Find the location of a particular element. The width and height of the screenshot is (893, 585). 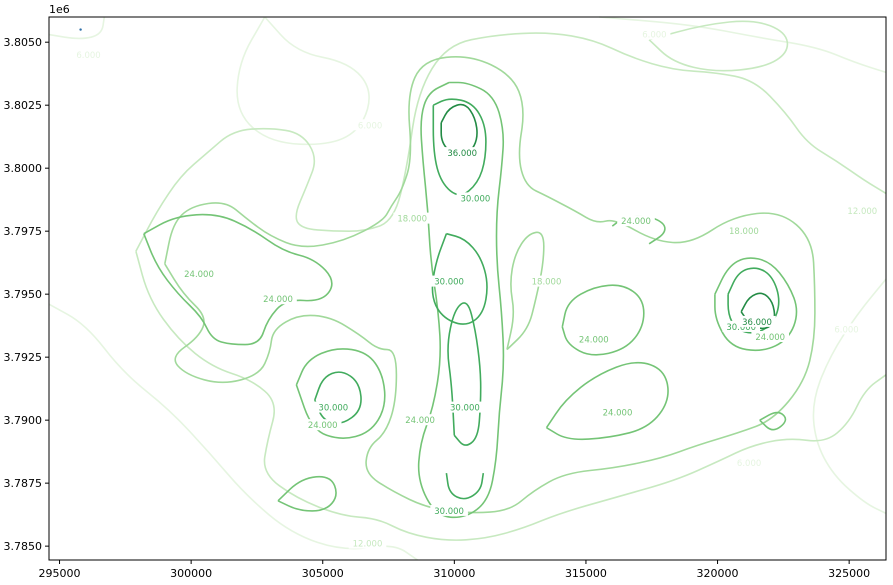

contour-label-17: 24.000 is located at coordinates (770, 338).